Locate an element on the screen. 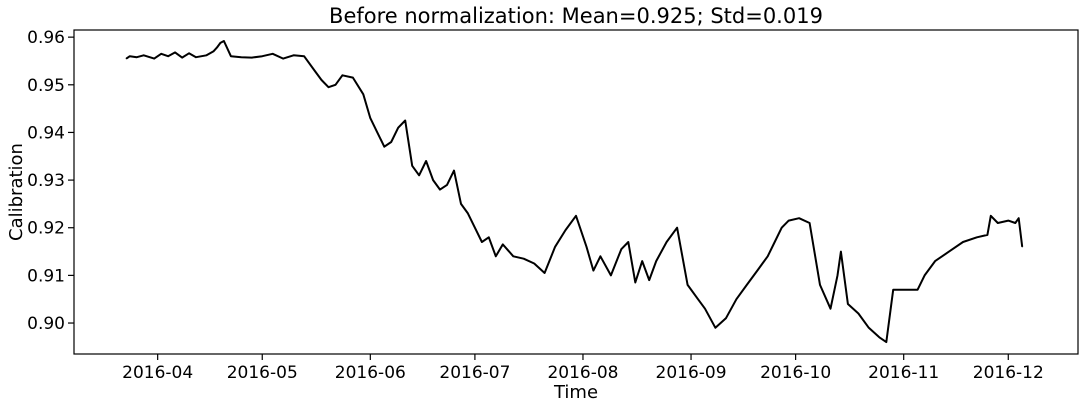 This screenshot has height=408, width=1085. y-tick-label: 0.96 is located at coordinates (46, 38).